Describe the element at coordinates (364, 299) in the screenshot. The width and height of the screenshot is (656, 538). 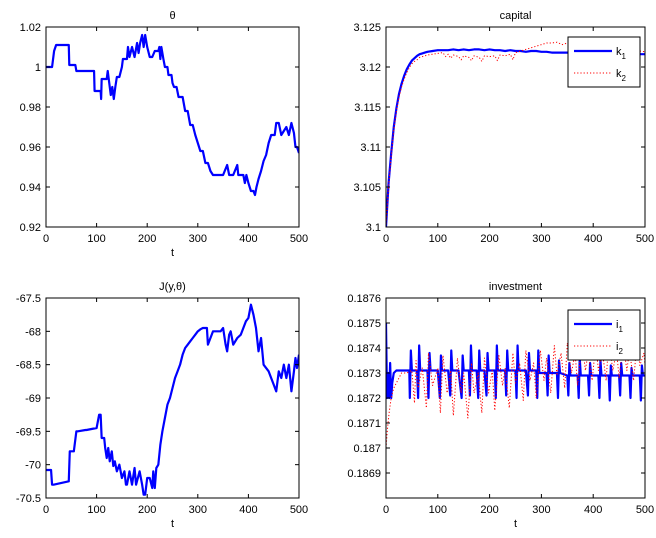
I see `y-tick-label: 0.1876` at that location.